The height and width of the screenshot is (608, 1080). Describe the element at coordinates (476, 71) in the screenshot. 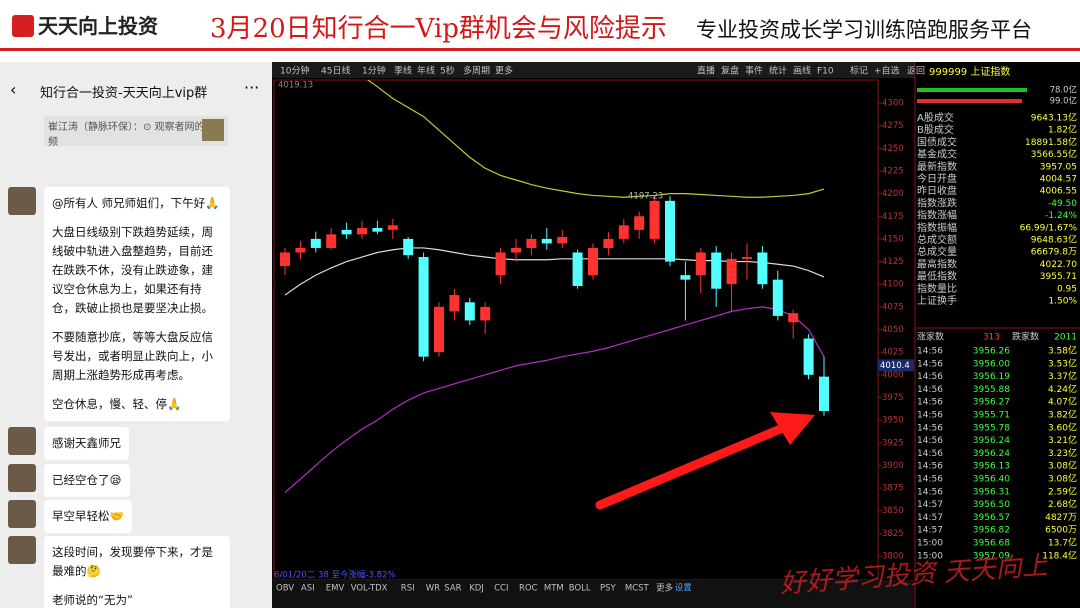

I see `period-tab: 多周期` at that location.